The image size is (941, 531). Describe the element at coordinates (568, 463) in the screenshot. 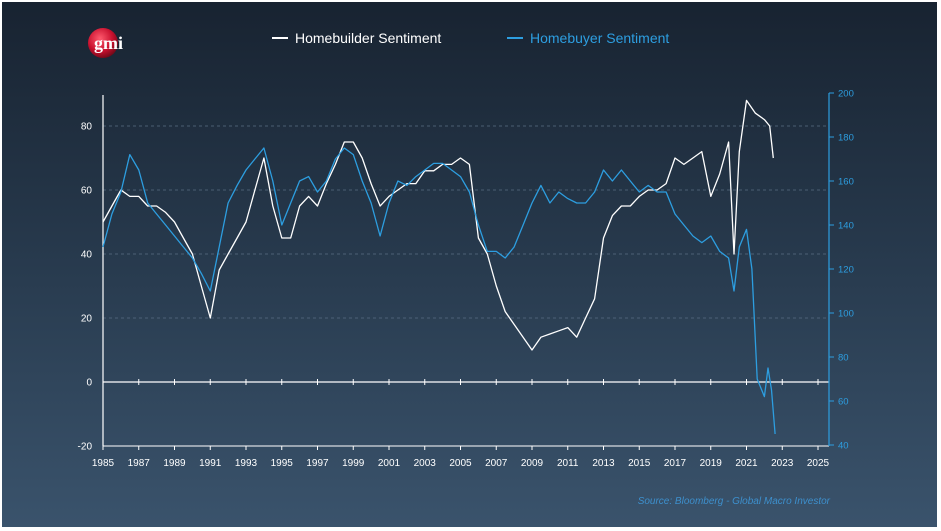

I see `x-tick-label: 2011` at that location.